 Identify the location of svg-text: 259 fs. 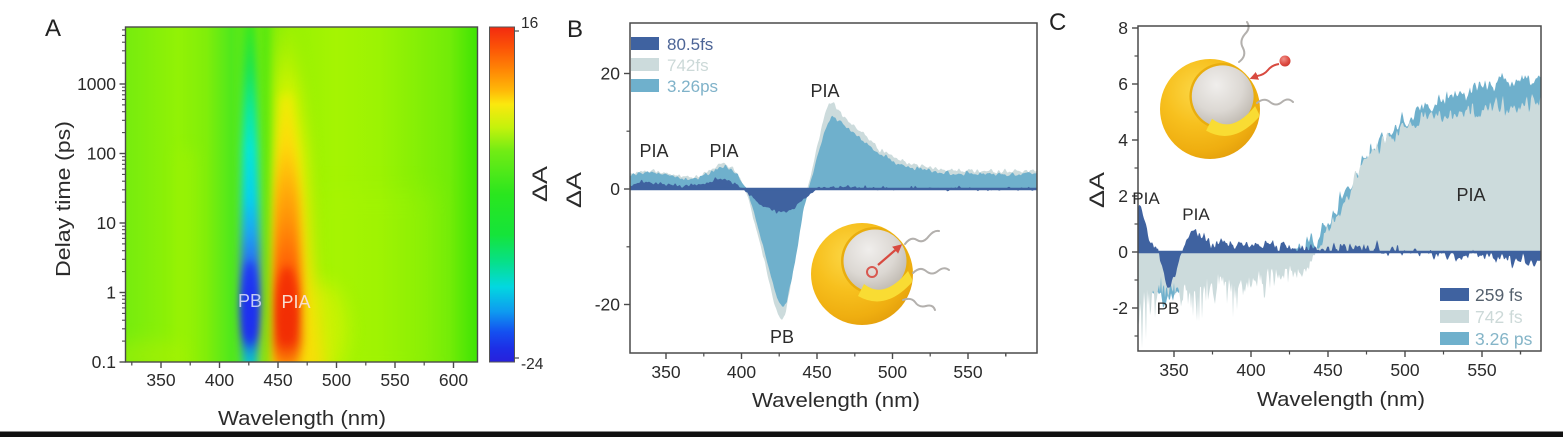
(1499, 295).